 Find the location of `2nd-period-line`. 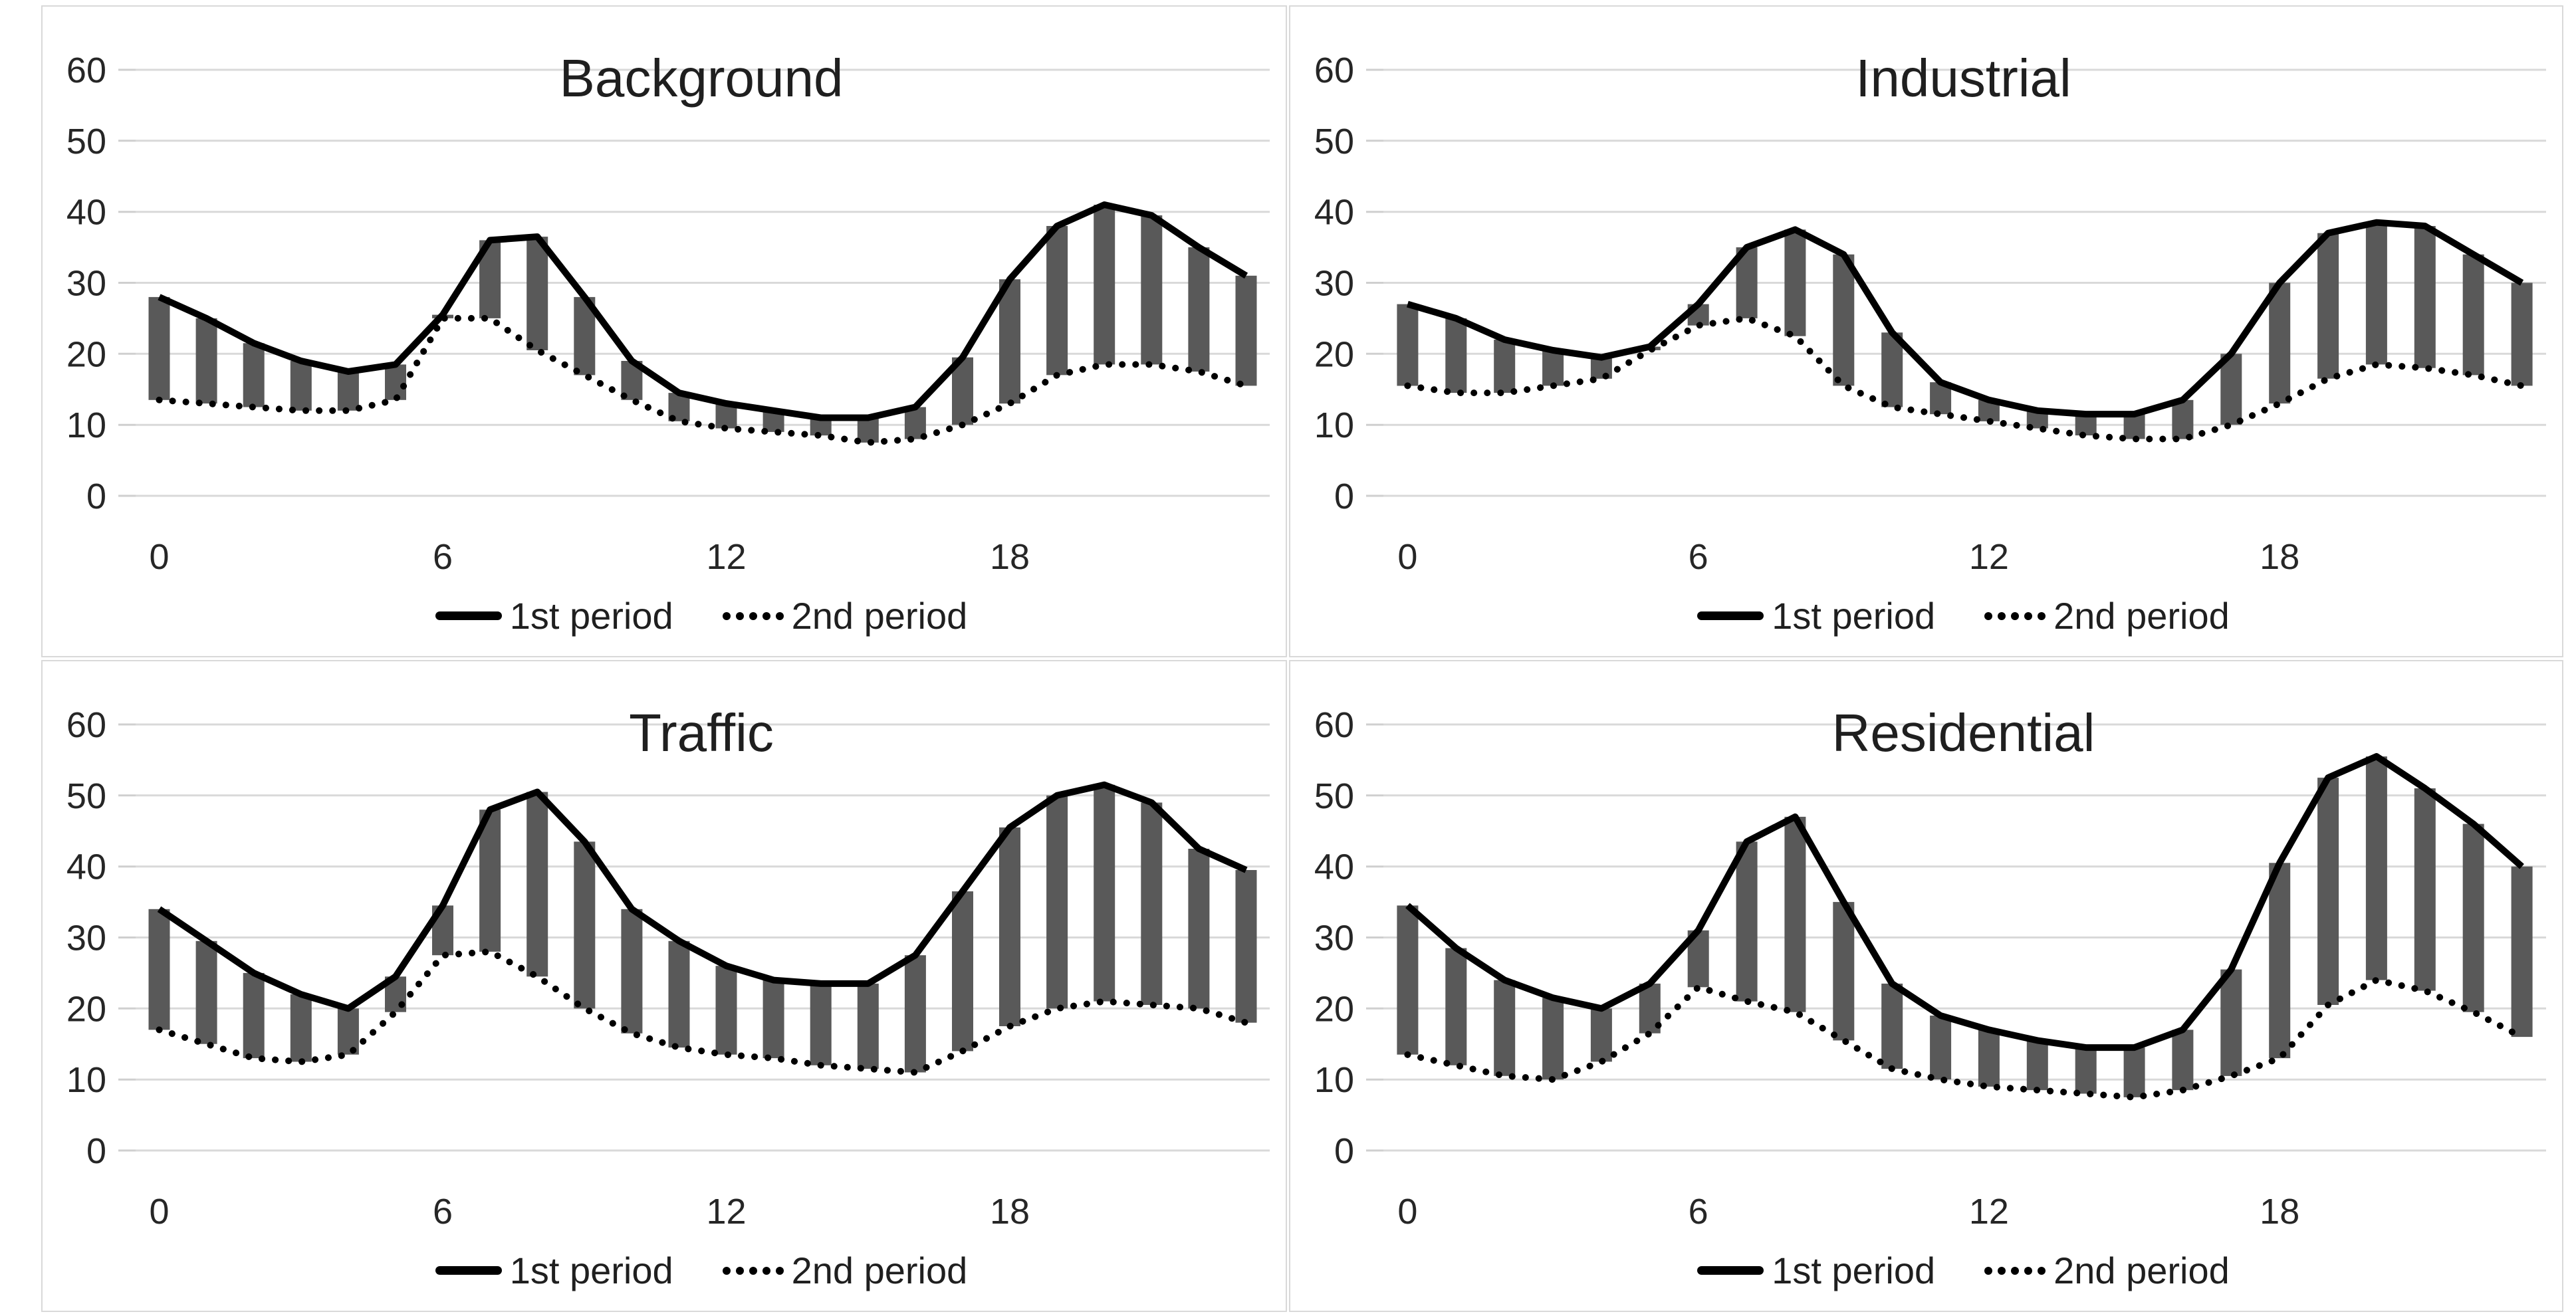

2nd-period-line is located at coordinates (1964, 378).